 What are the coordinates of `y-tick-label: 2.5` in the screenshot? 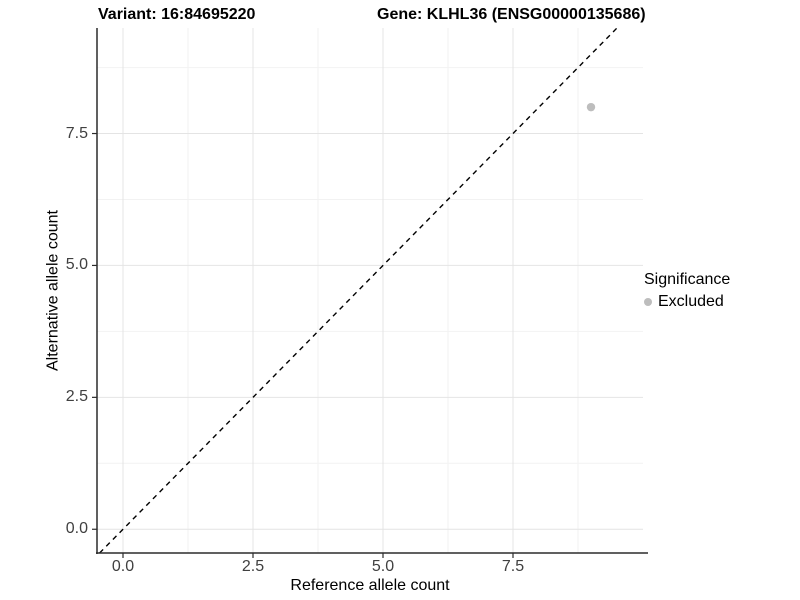 It's located at (76, 397).